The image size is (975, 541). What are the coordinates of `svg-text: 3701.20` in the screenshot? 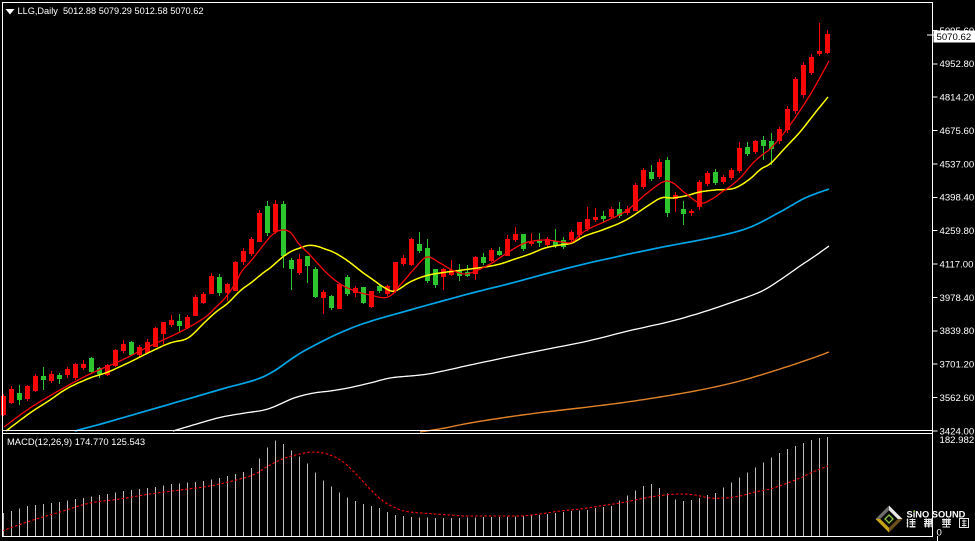 It's located at (957, 365).